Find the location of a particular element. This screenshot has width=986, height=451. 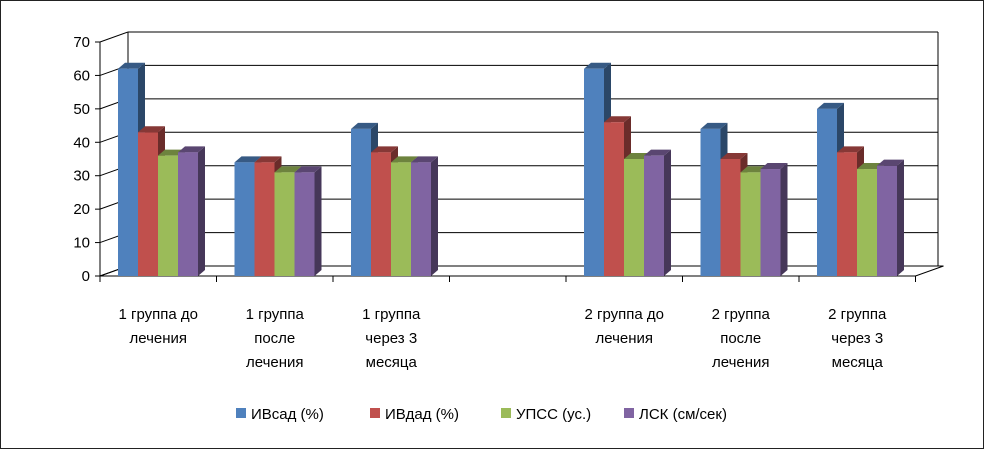

y-tick-label: 20 is located at coordinates (81, 209).